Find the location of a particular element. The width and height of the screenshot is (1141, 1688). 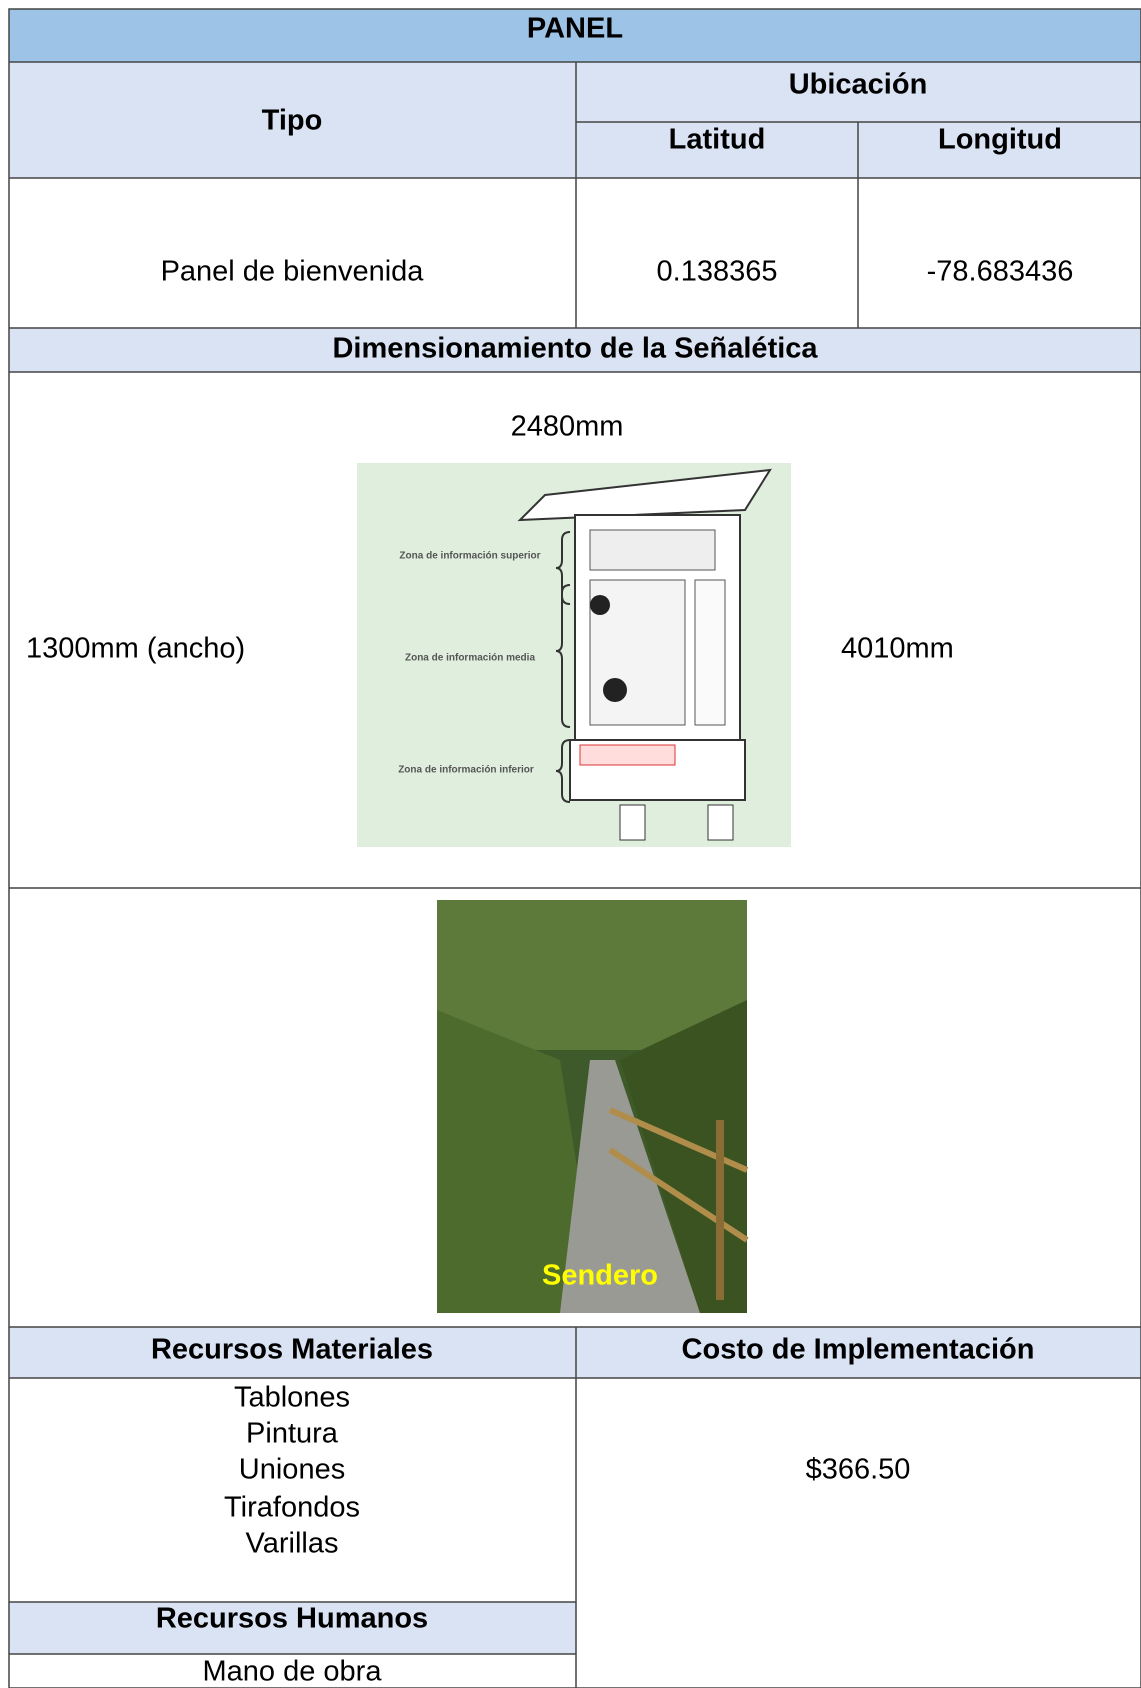

header-bg is located at coordinates (575, 120).